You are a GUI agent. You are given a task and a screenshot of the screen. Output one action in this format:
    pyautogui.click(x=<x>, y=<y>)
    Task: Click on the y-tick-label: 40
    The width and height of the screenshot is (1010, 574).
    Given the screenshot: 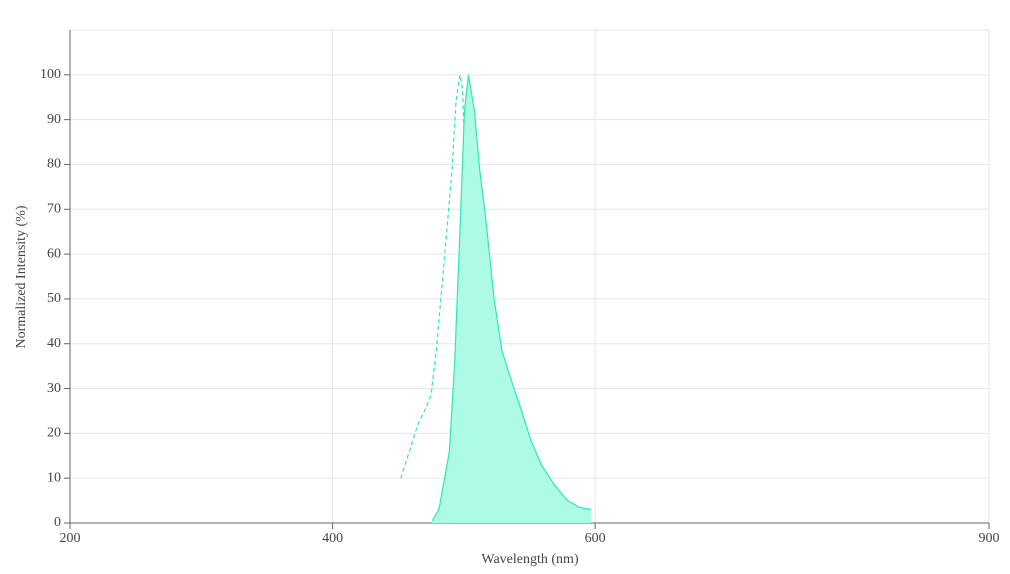 What is the action you would take?
    pyautogui.click(x=54, y=343)
    